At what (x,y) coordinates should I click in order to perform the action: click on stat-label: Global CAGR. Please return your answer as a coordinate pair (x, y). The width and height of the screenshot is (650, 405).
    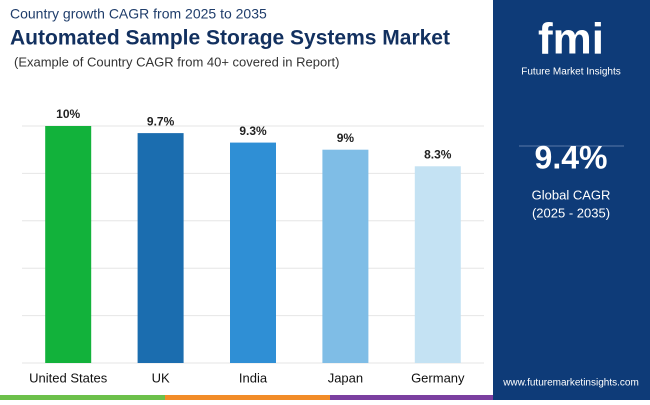
    Looking at the image, I should click on (571, 194).